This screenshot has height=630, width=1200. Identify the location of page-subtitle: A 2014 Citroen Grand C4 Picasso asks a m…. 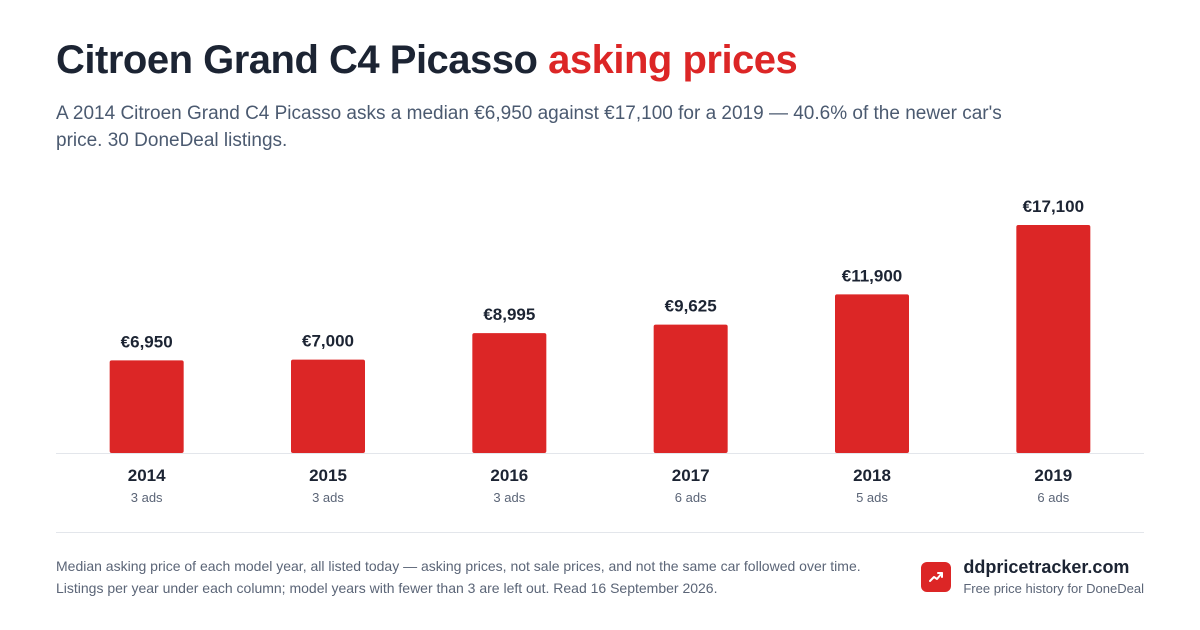
(529, 127).